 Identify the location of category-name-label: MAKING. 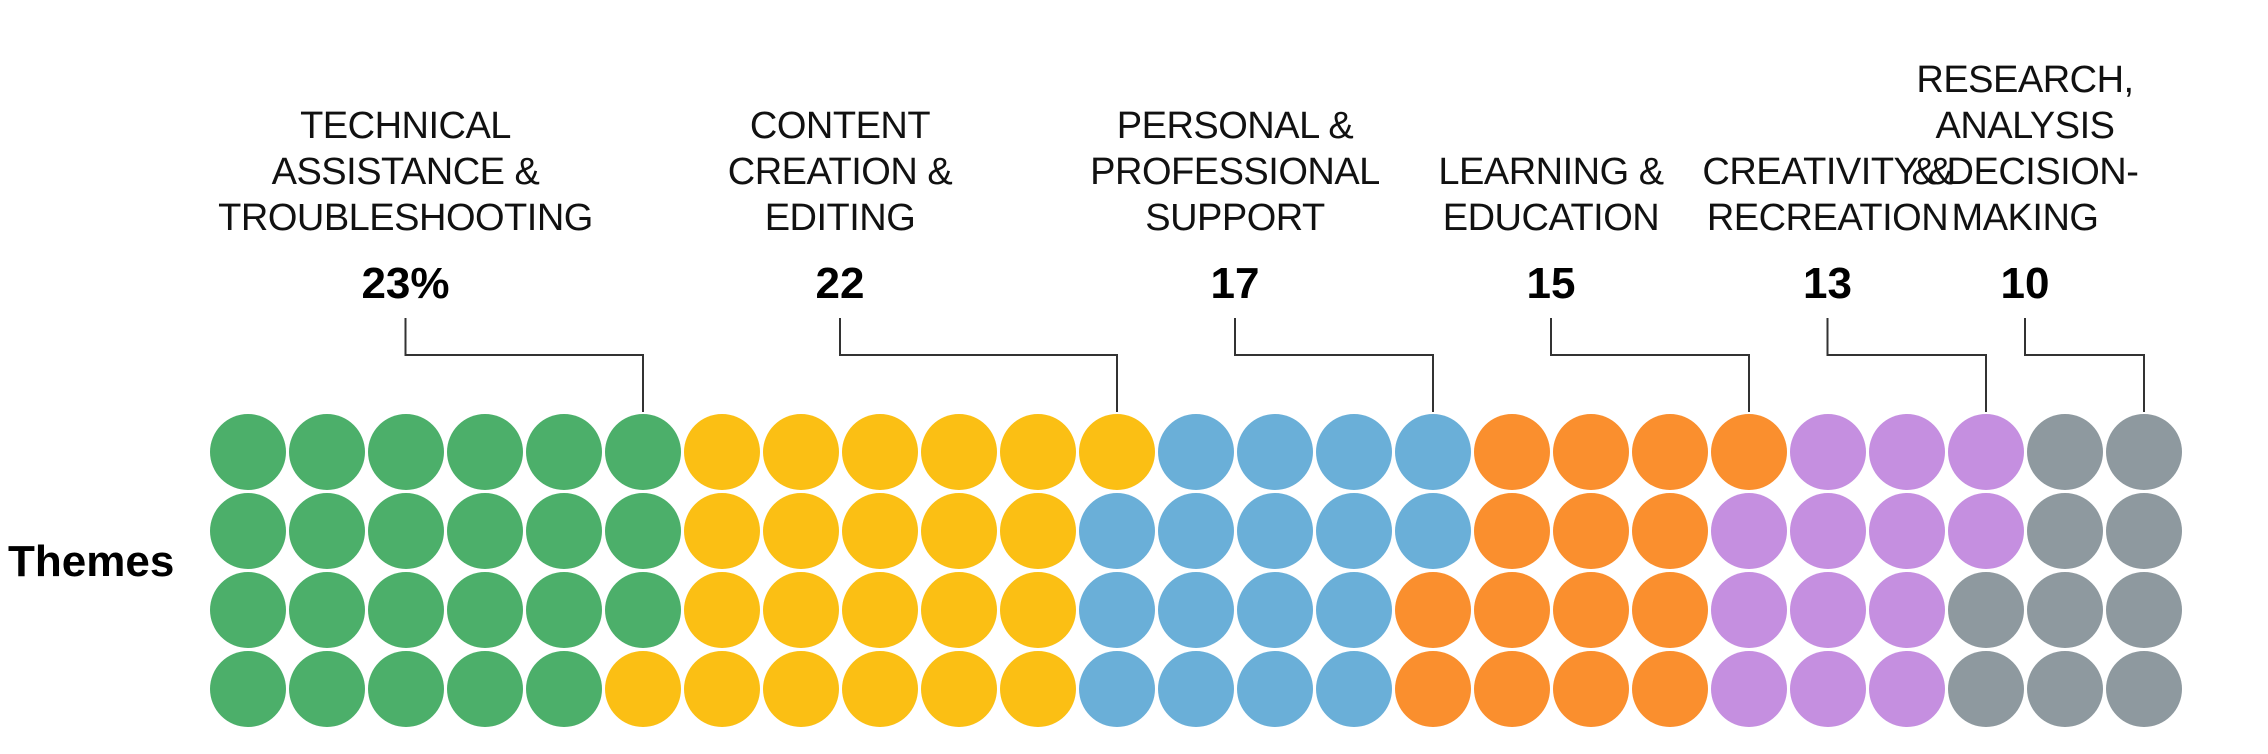
(2025, 218).